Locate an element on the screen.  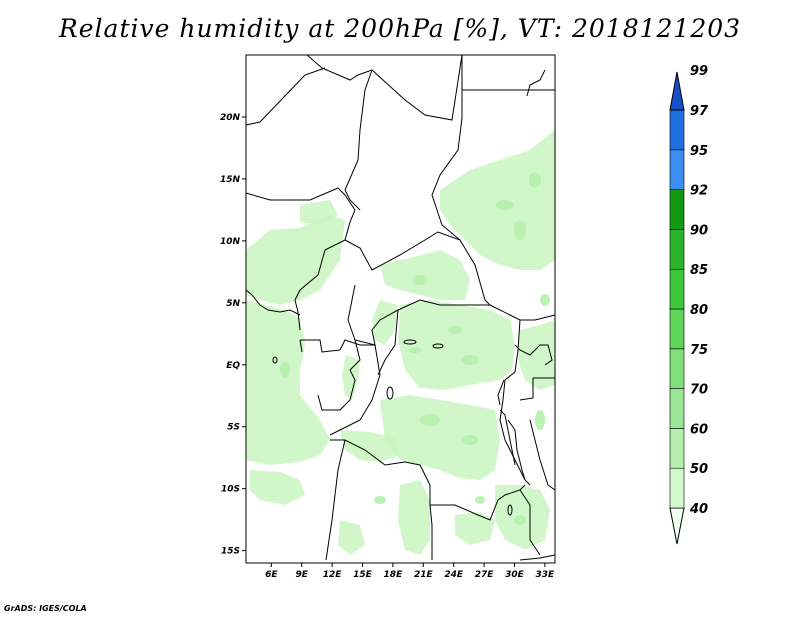
lat-tick-label: 10S is located at coordinates (230, 490).